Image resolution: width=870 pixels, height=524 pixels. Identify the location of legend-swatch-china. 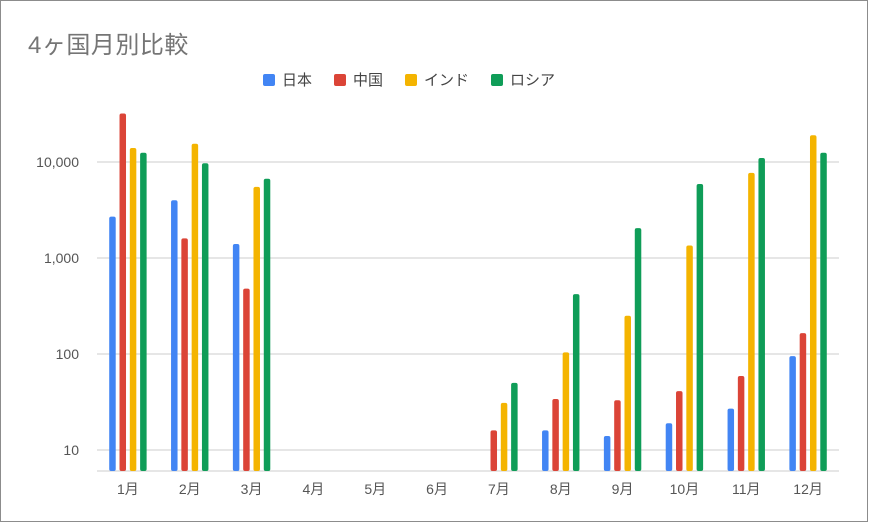
(340, 79).